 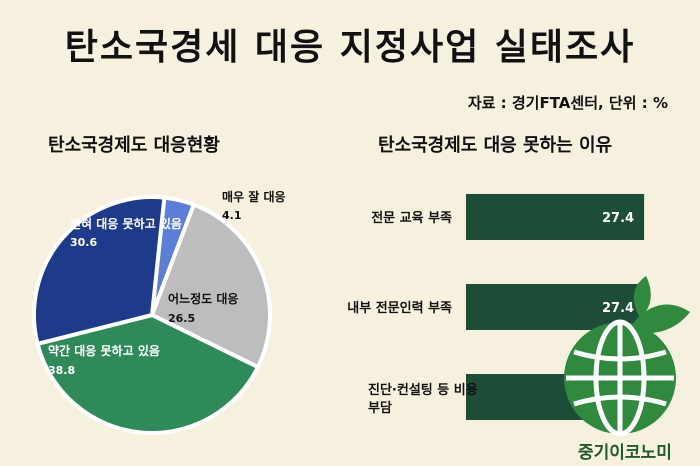 I want to click on pie-chart-title: 탄소국경제도 대응현황, so click(x=134, y=145).